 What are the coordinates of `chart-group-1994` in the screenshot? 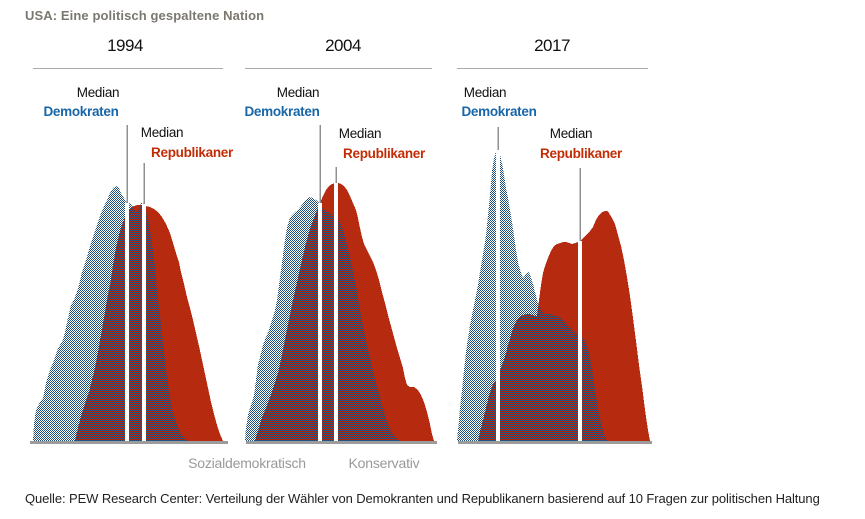 It's located at (129, 284).